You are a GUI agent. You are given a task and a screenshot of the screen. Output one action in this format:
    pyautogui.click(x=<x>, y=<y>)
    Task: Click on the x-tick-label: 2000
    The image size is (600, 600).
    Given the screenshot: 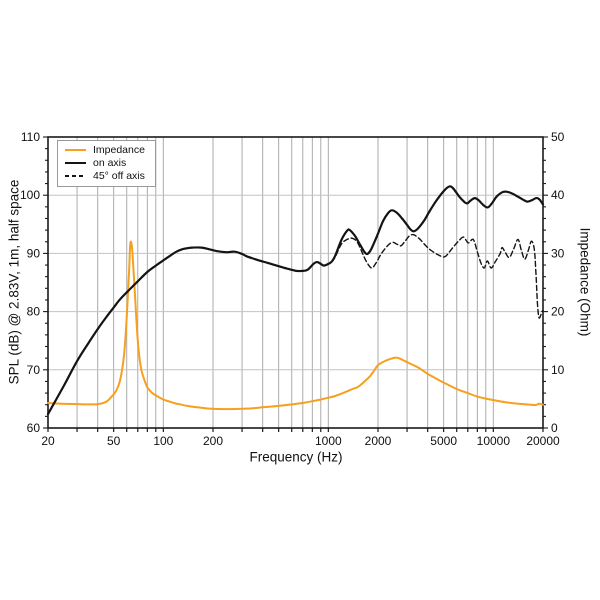 What is the action you would take?
    pyautogui.click(x=378, y=441)
    